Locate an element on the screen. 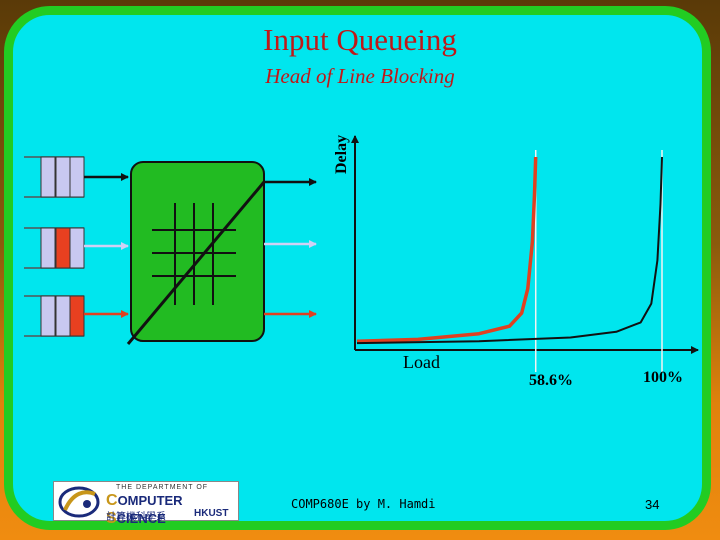 This screenshot has height=540, width=720. slide-subtitle: Head of Line Blocking is located at coordinates (360, 76).